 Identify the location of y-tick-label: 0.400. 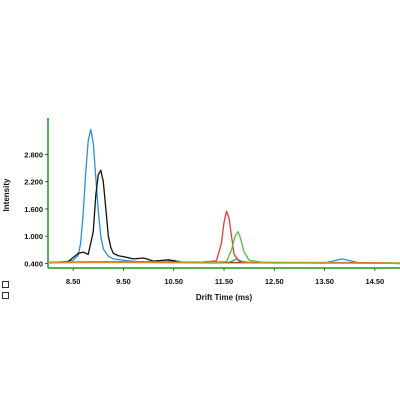
(33, 263).